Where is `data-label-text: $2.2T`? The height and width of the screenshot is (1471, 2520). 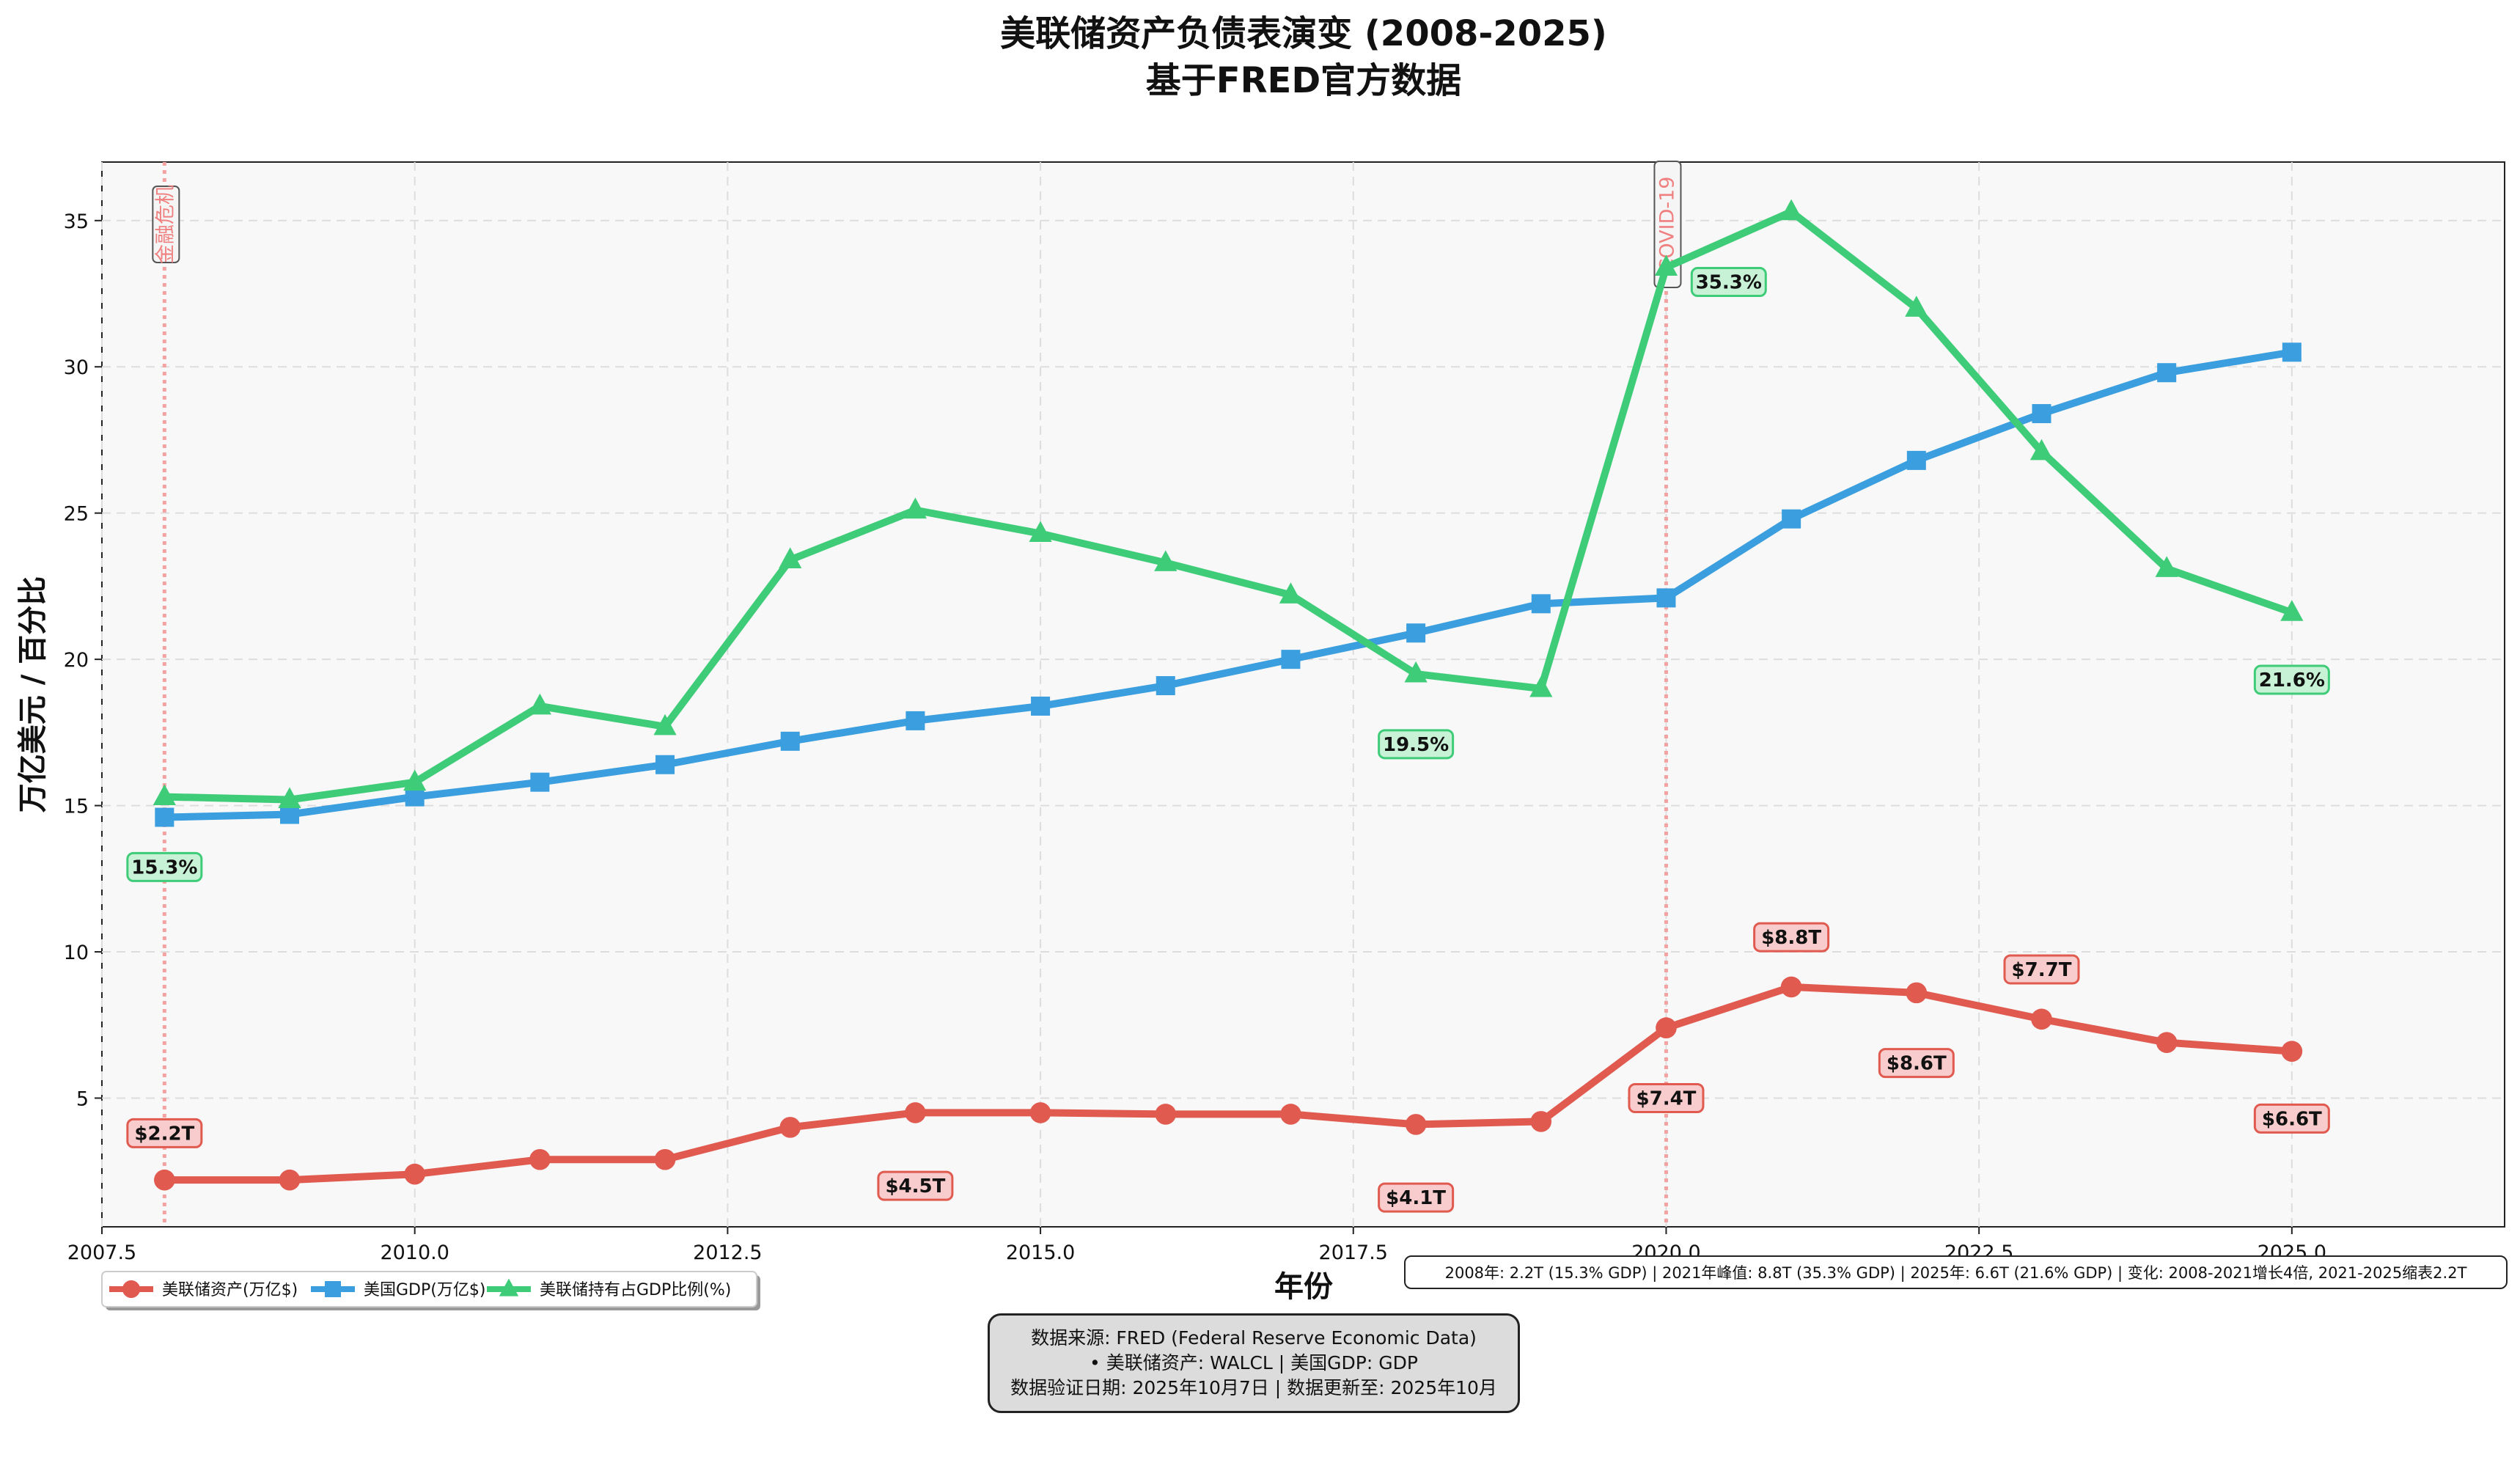
data-label-text: $2.2T is located at coordinates (164, 1134).